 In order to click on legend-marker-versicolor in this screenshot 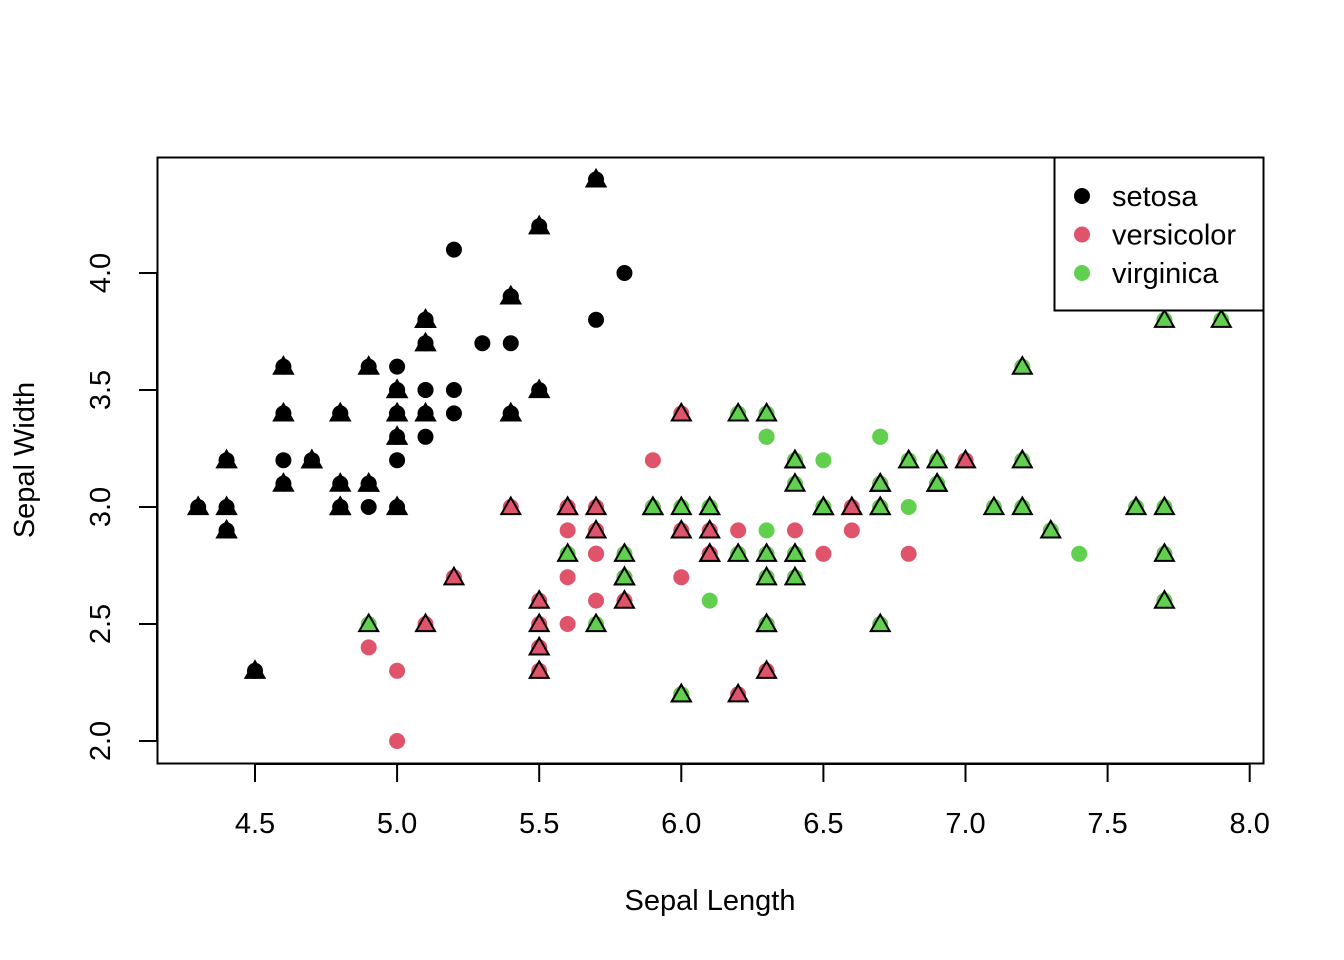, I will do `click(1082, 234)`.